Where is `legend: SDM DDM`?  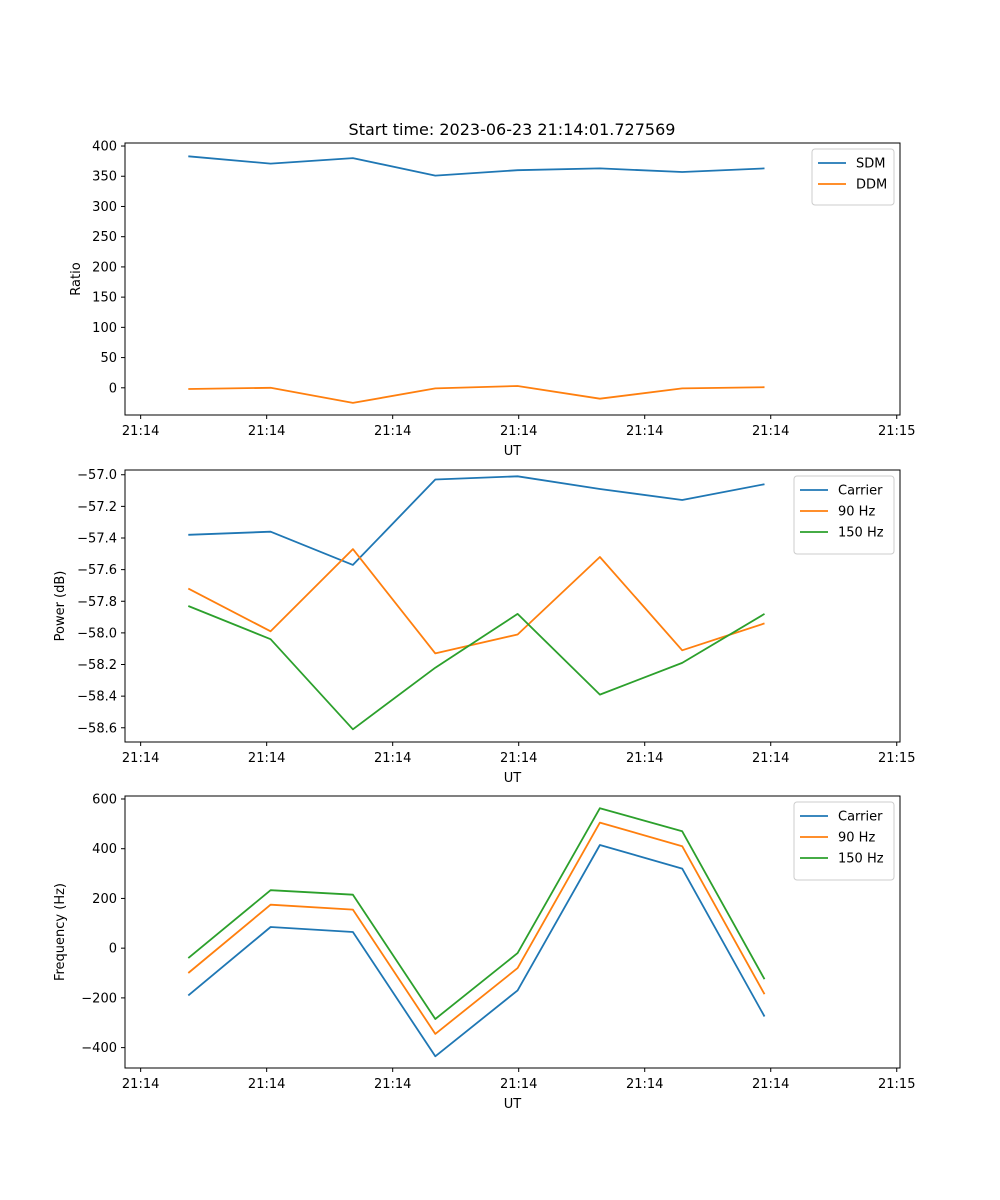 legend: SDM DDM is located at coordinates (853, 177).